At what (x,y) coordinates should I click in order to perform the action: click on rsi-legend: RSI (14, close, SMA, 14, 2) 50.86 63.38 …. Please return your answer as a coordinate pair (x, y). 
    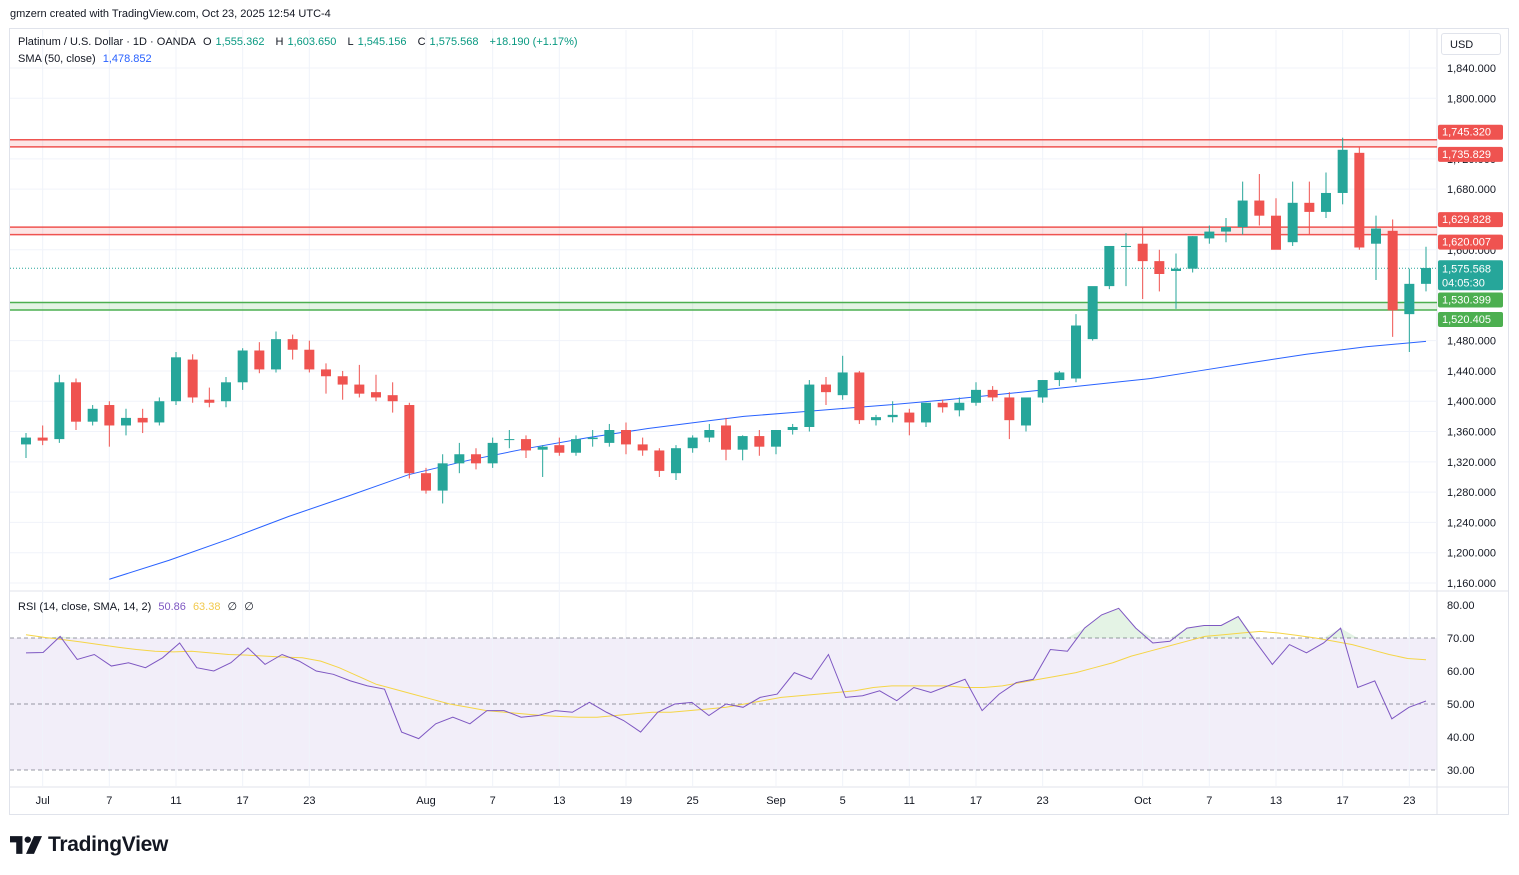
    Looking at the image, I should click on (138, 606).